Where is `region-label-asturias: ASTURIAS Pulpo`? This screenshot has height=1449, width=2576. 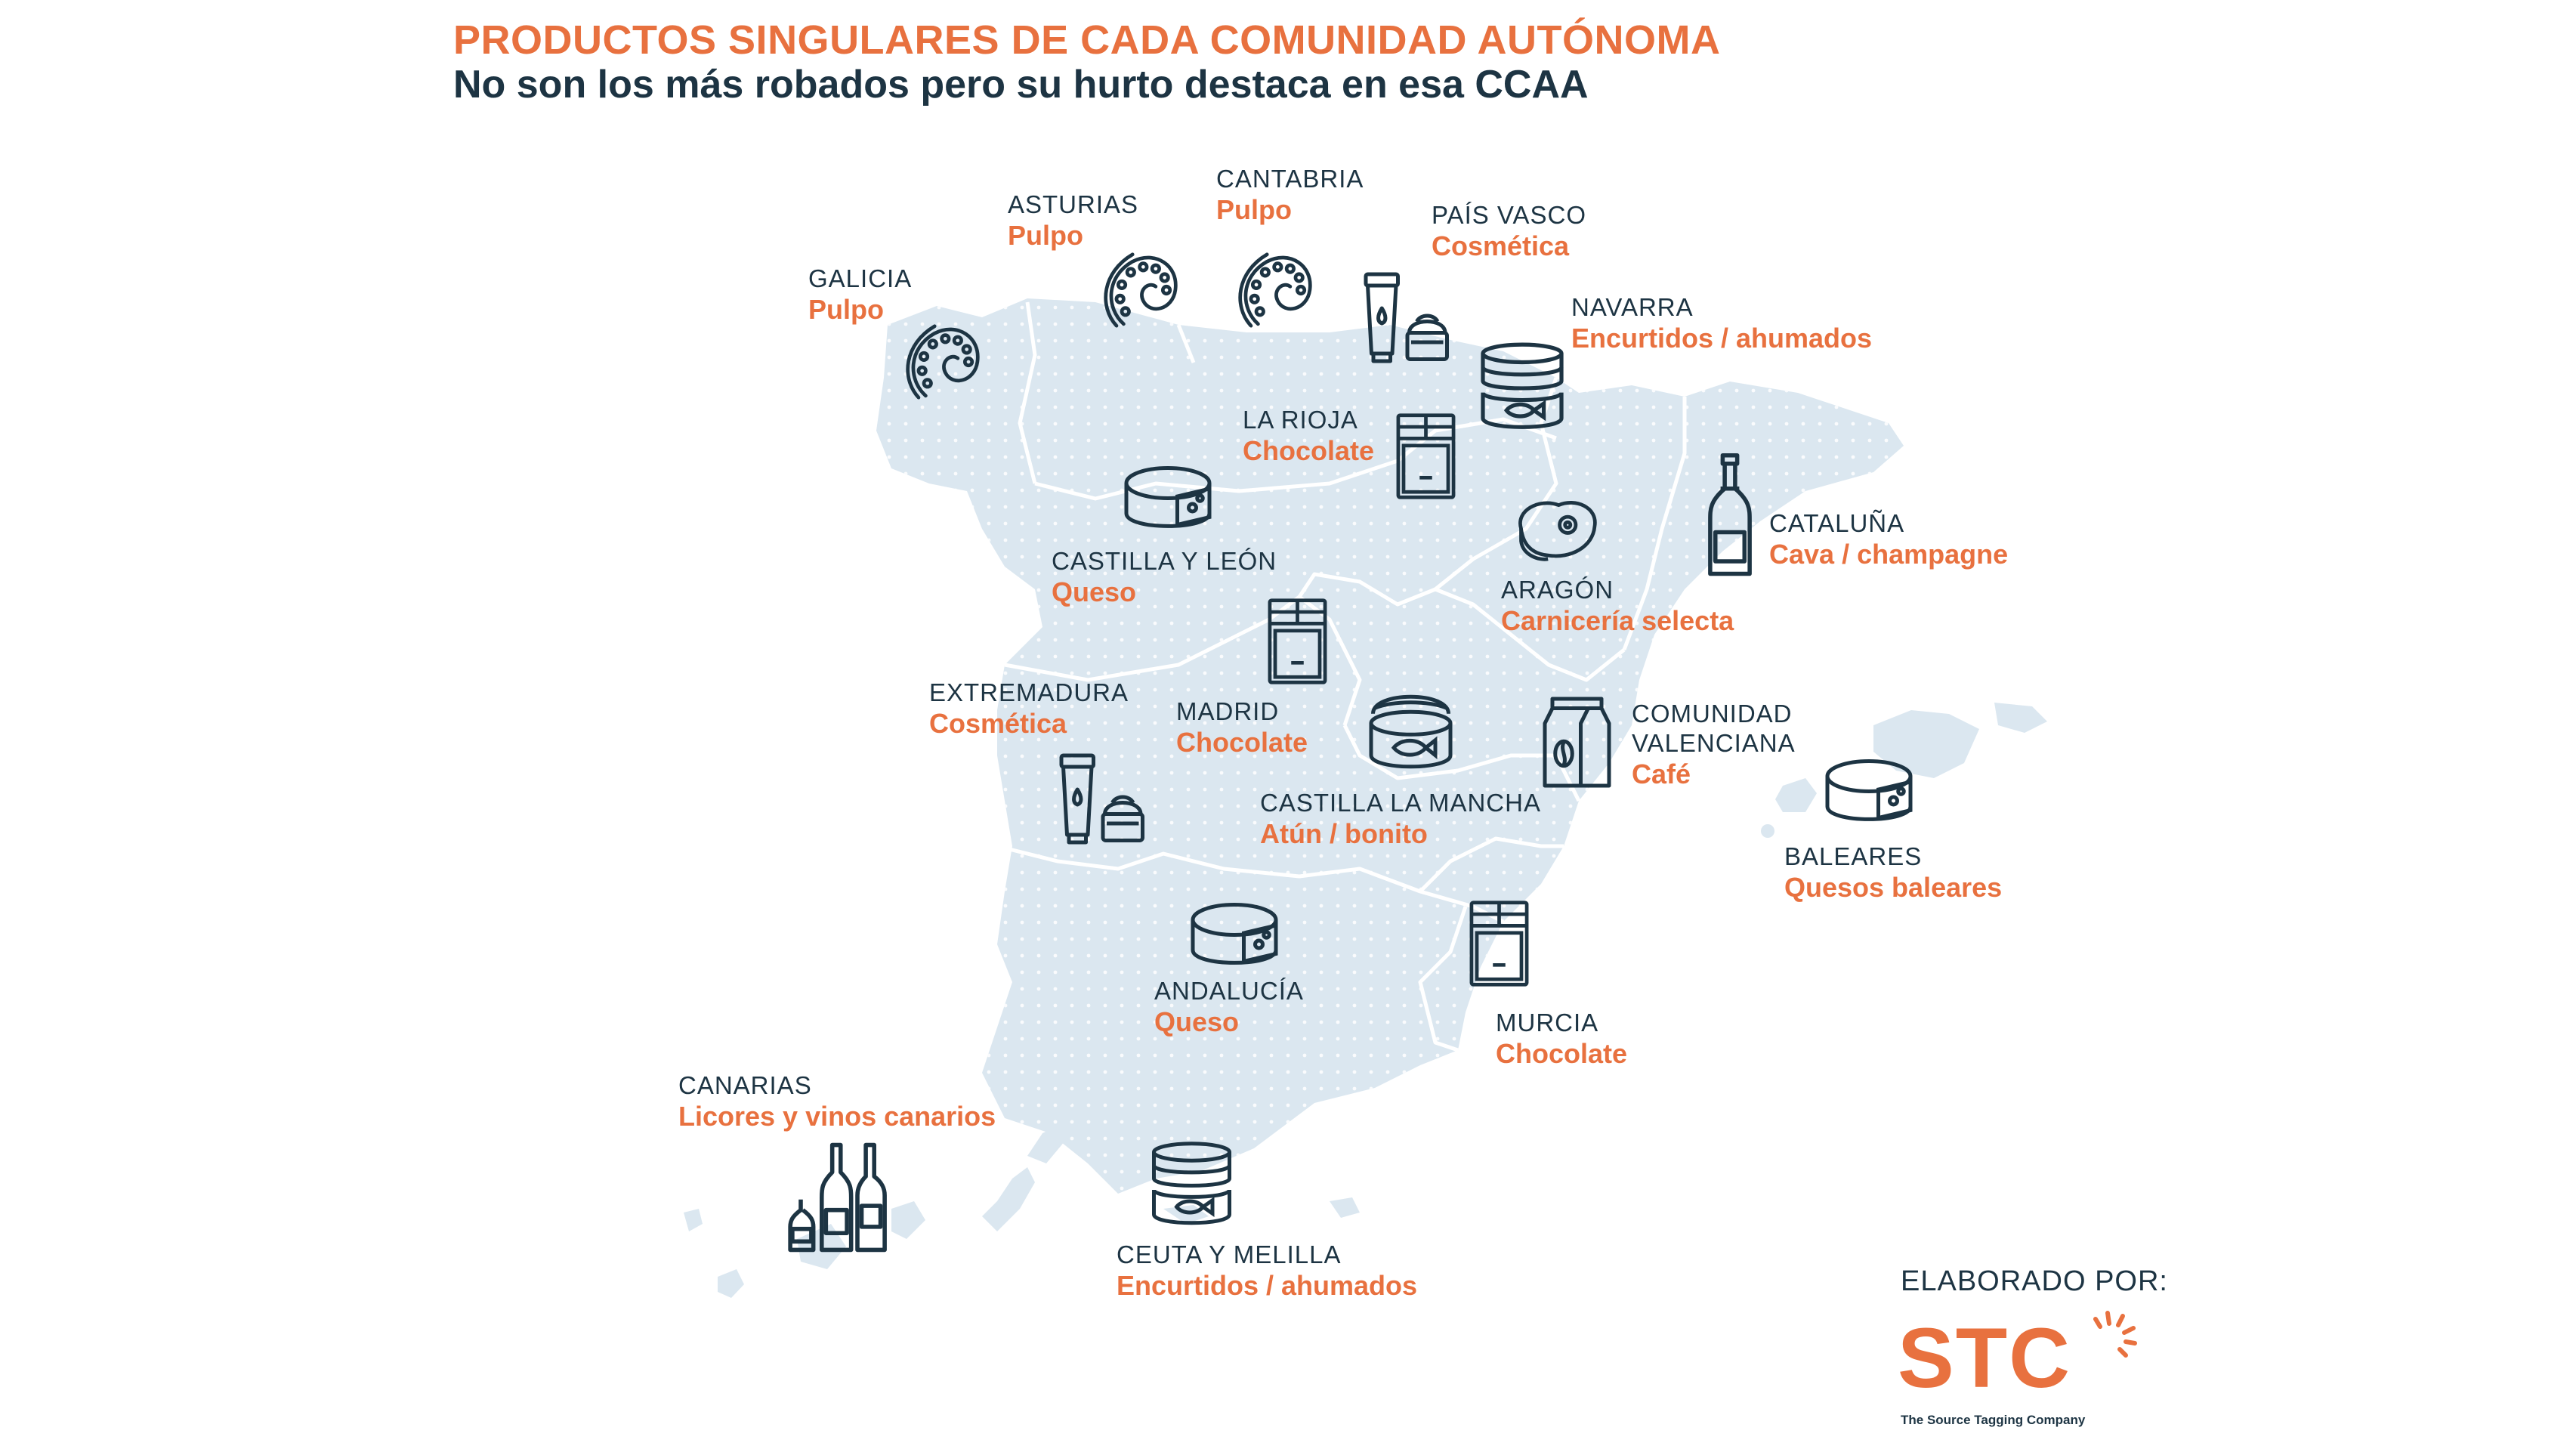 region-label-asturias: ASTURIAS Pulpo is located at coordinates (1073, 221).